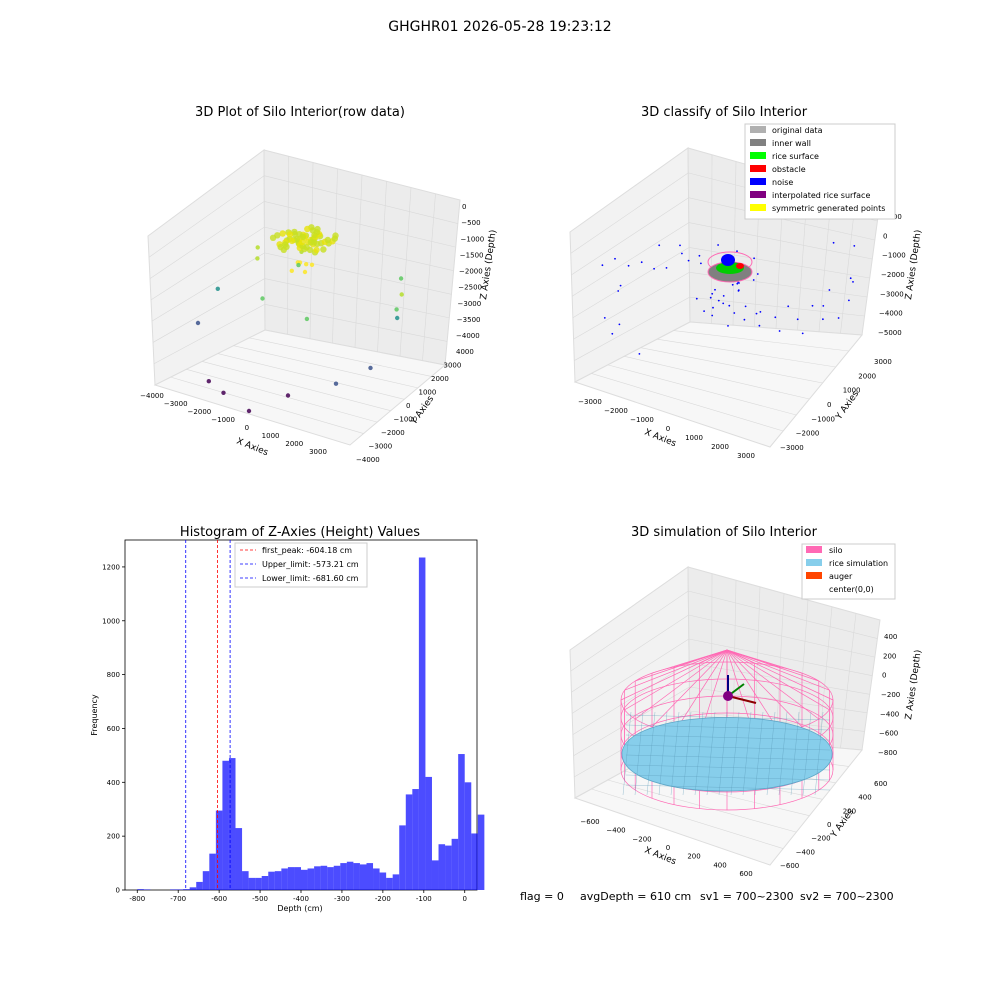 This screenshot has width=1000, height=1000. What do you see at coordinates (393, 433) in the screenshot?
I see `raw-y-tick-label: −2000` at bounding box center [393, 433].